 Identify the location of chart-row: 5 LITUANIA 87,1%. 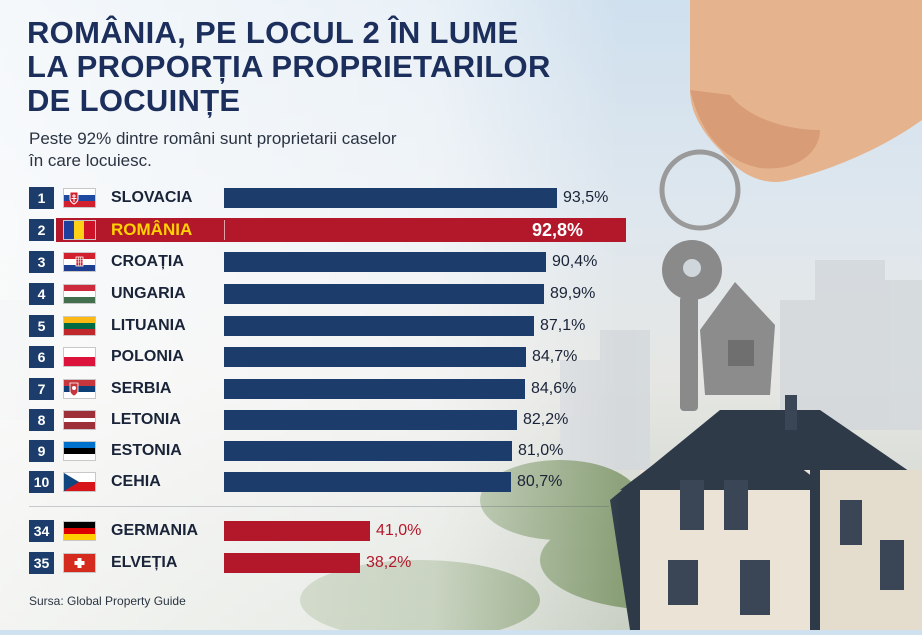
(329, 326).